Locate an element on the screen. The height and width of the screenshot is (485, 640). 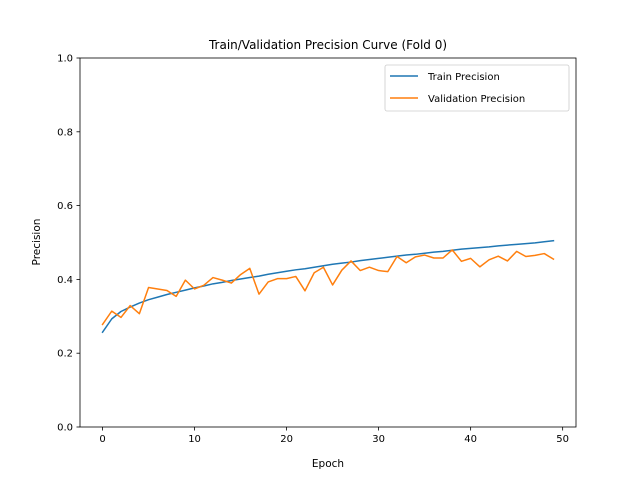
train-precision-line is located at coordinates (328, 286).